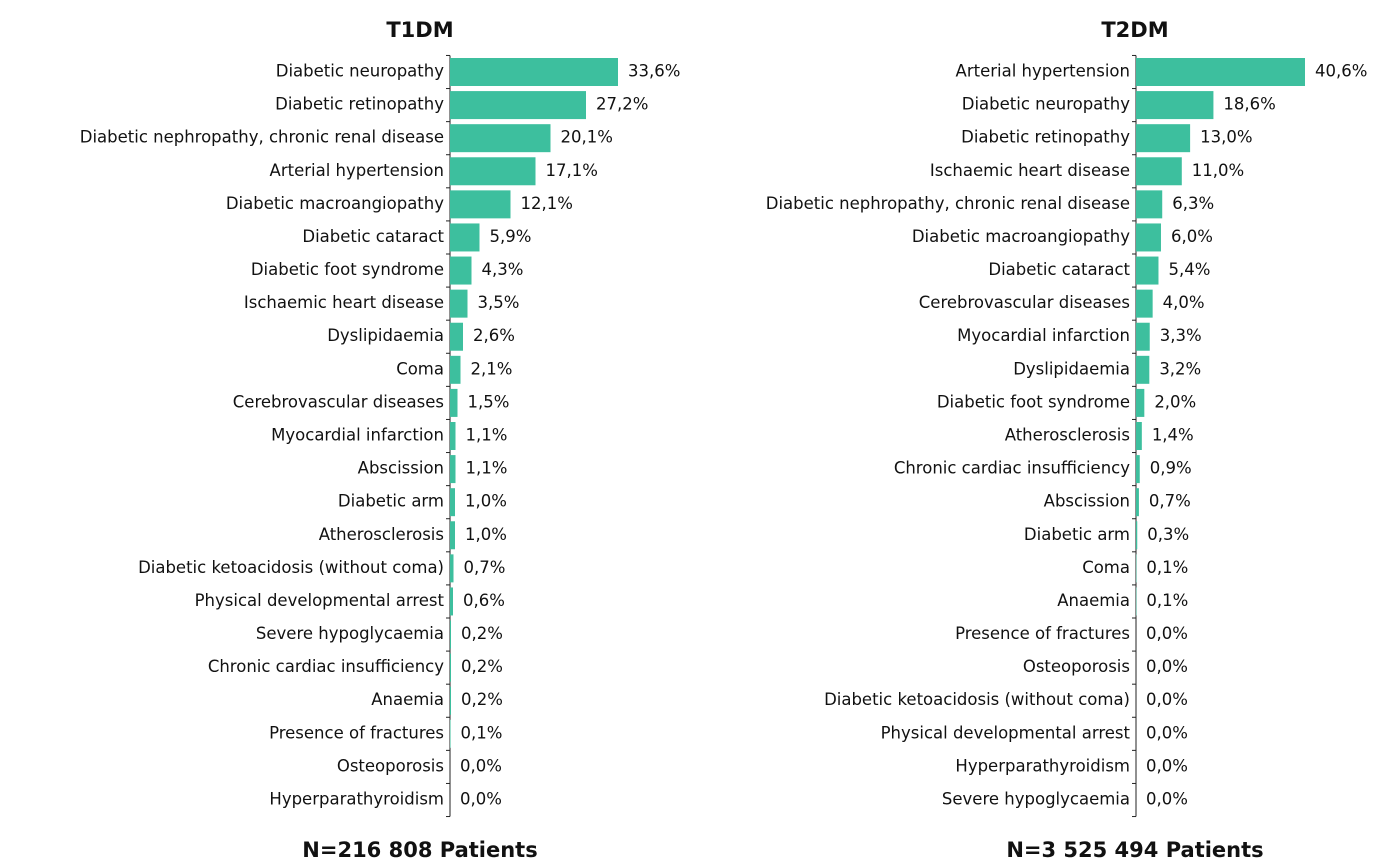  Describe the element at coordinates (489, 401) in the screenshot. I see `value-label: 1,5%` at that location.